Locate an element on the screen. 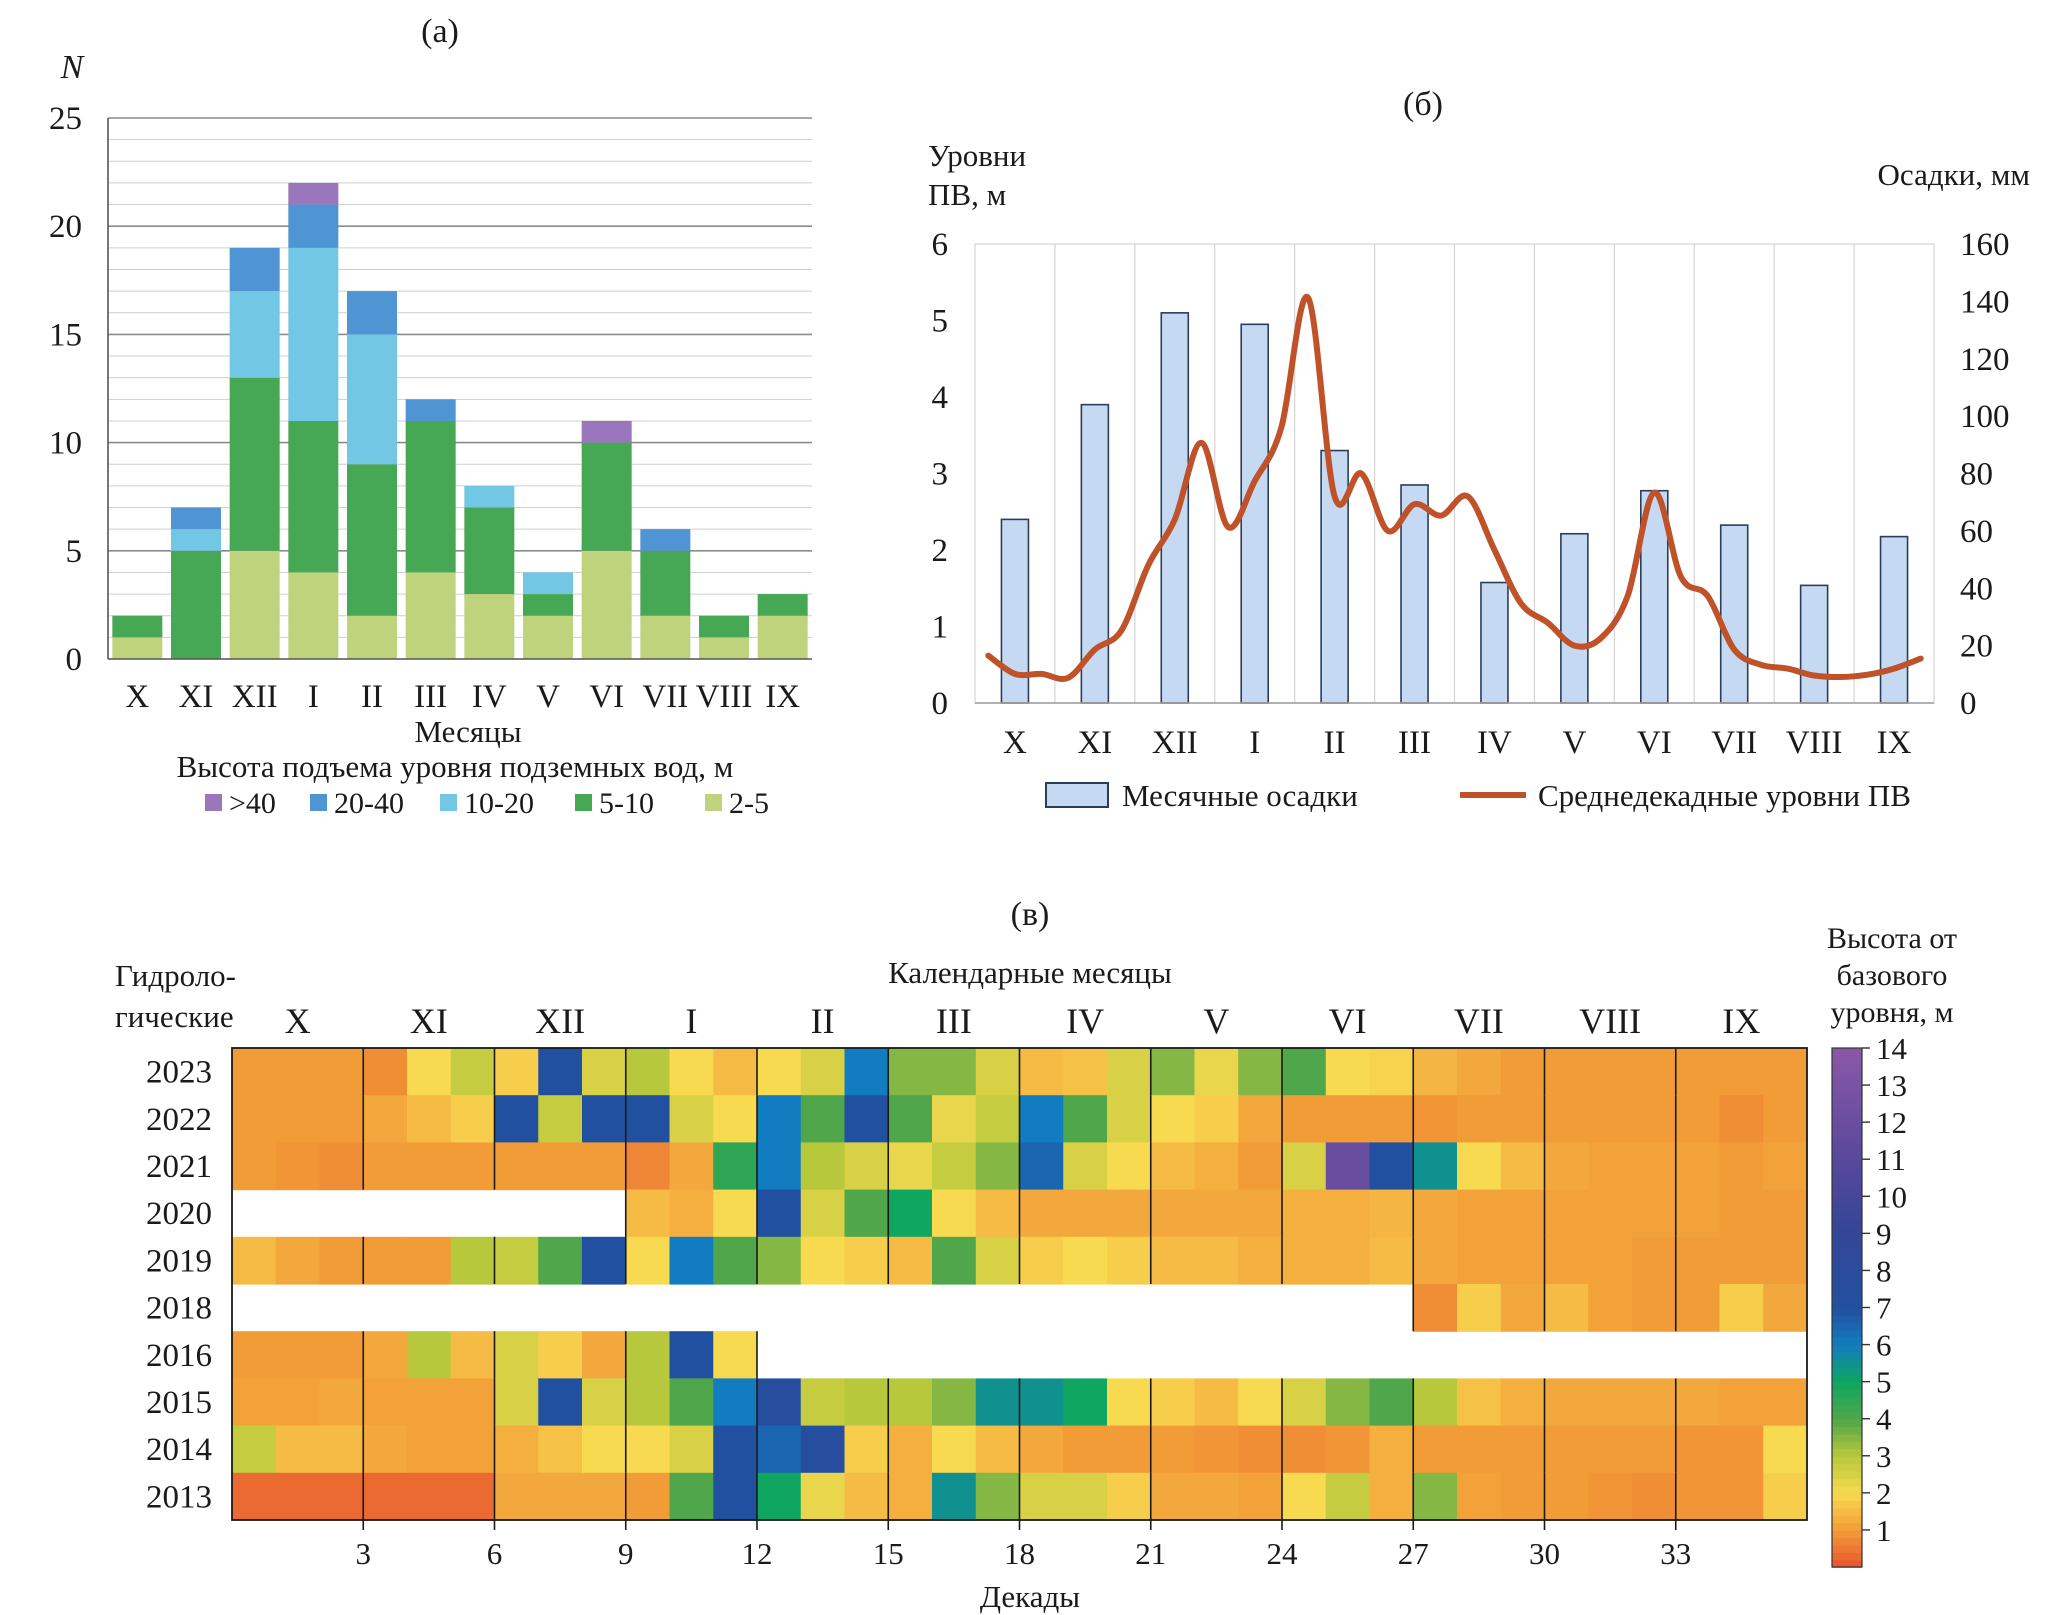 This screenshot has height=1615, width=2067. colorbar-tick: 10 is located at coordinates (1891, 1196).